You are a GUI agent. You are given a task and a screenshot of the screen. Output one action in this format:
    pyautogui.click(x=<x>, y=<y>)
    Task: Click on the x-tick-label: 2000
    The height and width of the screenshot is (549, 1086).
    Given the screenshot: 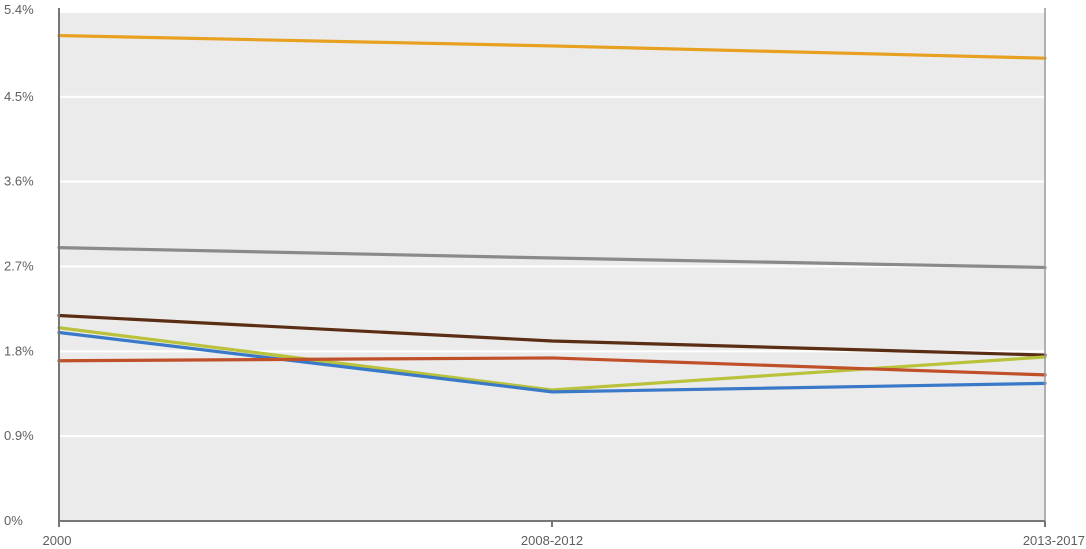 What is the action you would take?
    pyautogui.click(x=57, y=540)
    